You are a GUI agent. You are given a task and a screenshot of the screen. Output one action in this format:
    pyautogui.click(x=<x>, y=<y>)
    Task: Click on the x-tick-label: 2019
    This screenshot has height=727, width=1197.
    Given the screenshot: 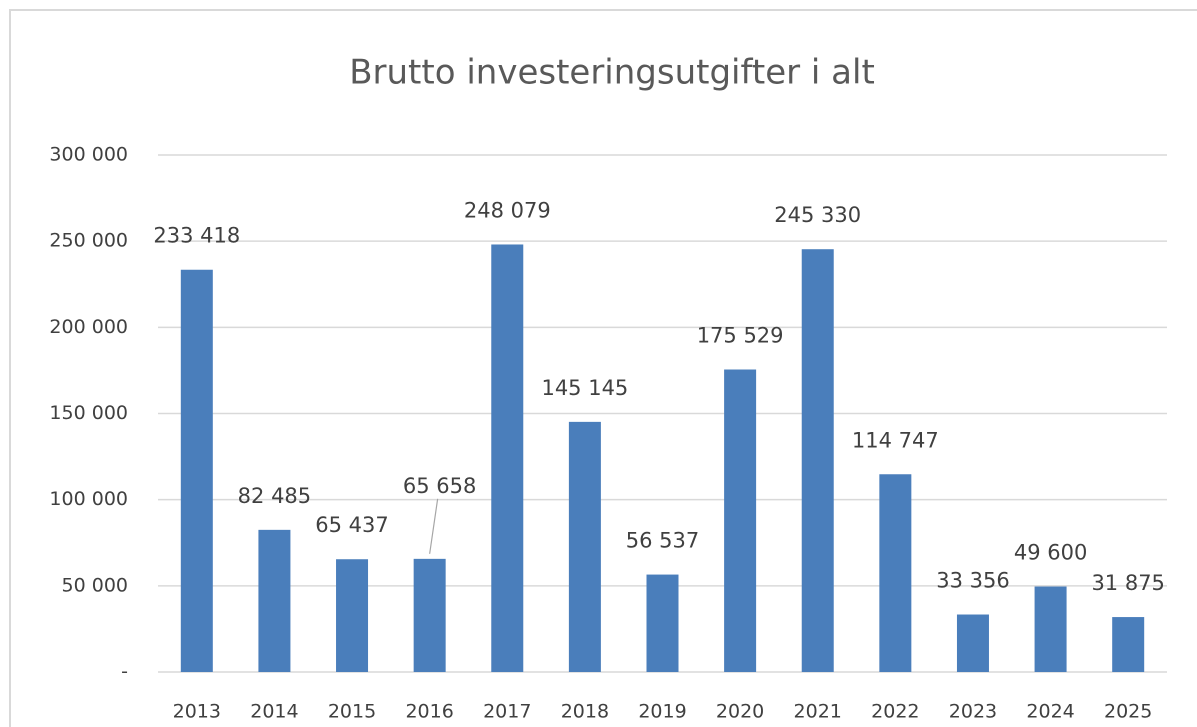 What is the action you would take?
    pyautogui.click(x=662, y=712)
    